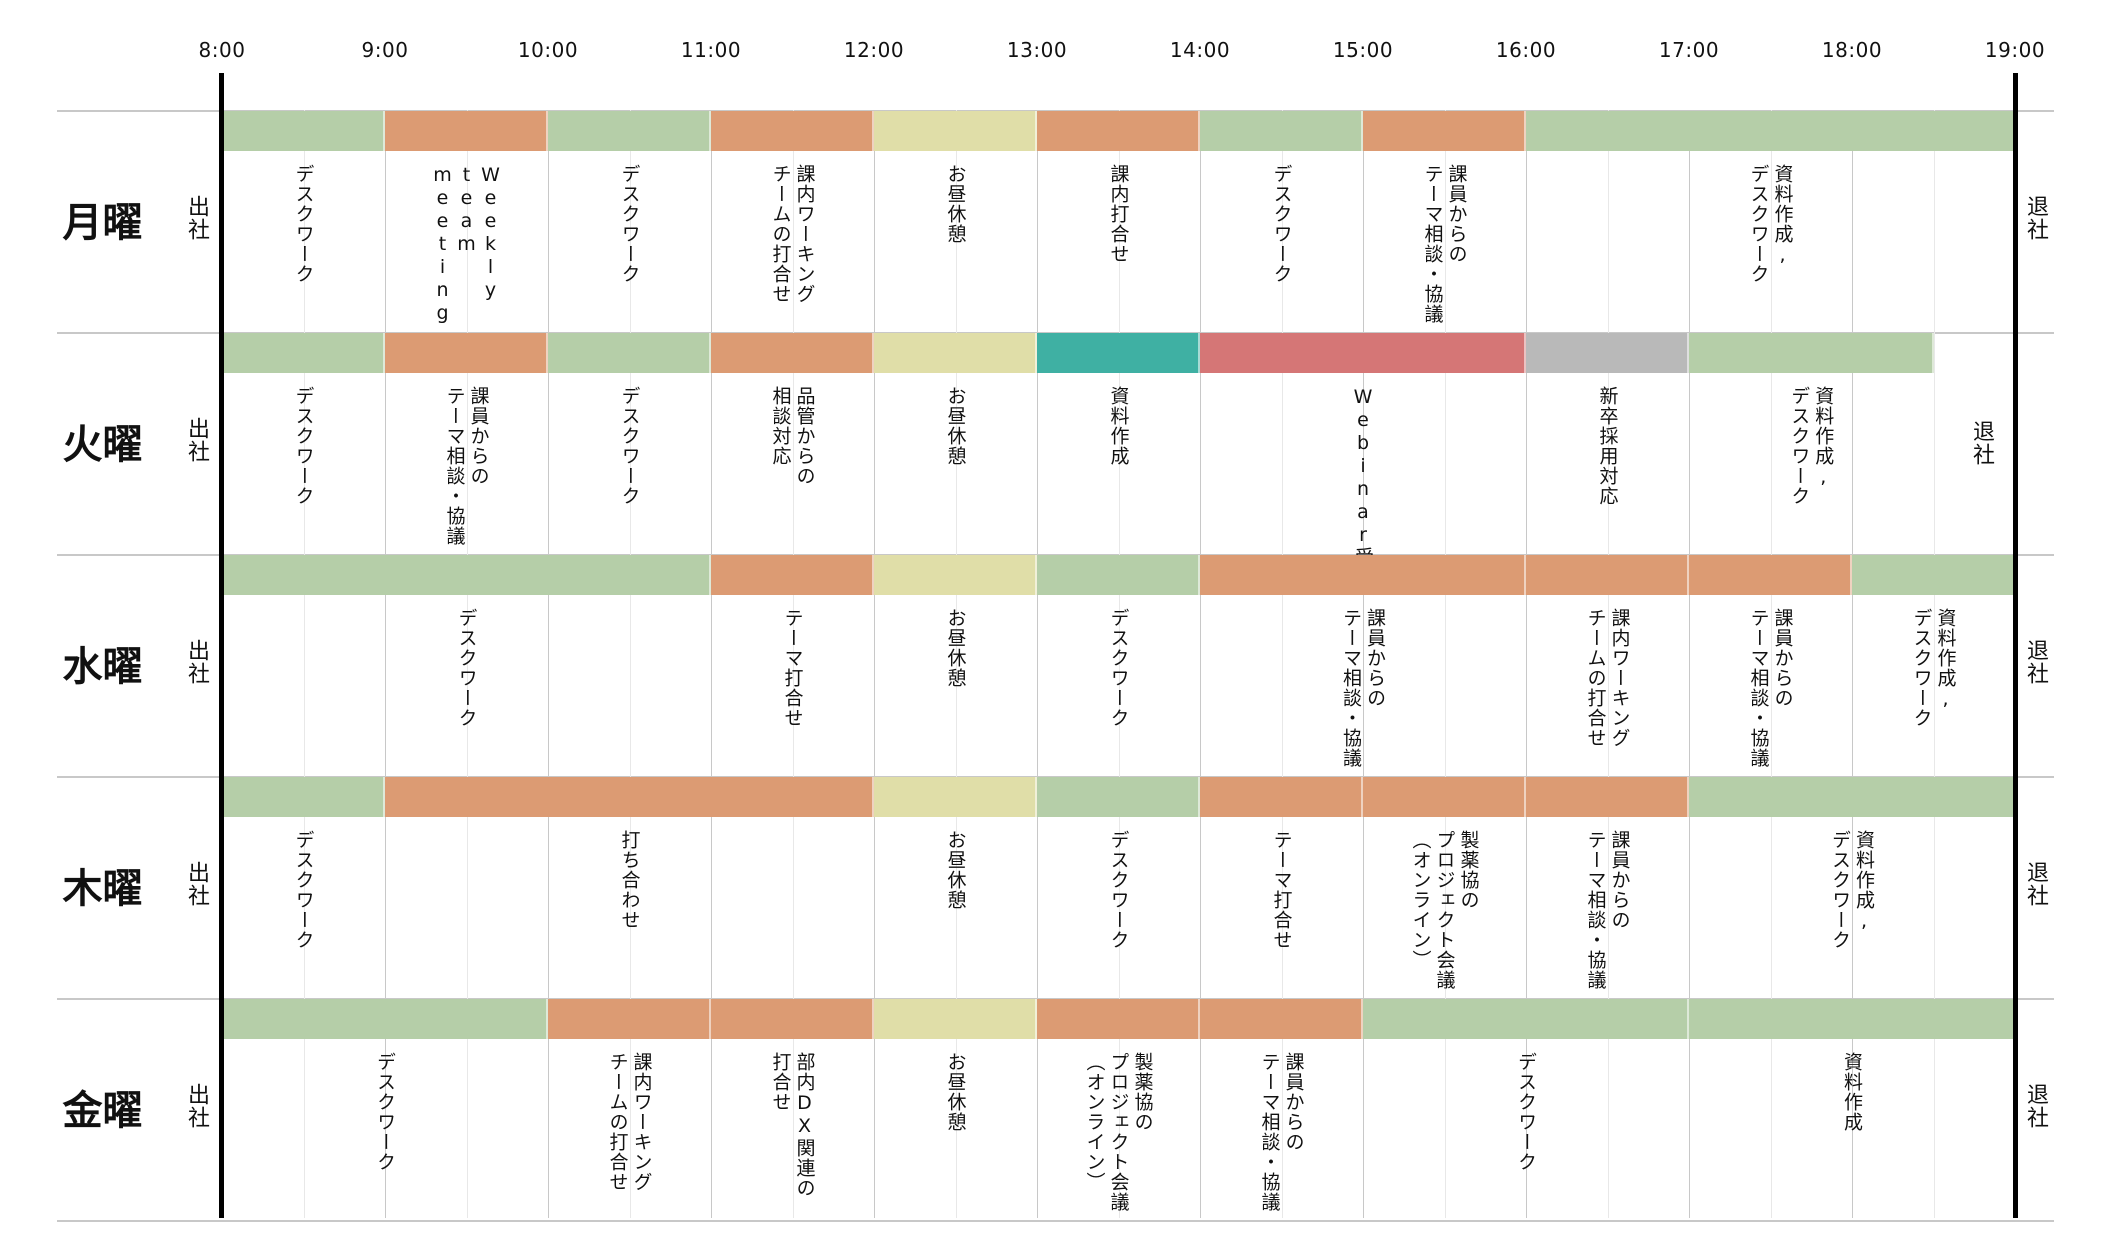 The image size is (2120, 1252). I want to click on activity-label-line: 相談対応, so click(780, 426).